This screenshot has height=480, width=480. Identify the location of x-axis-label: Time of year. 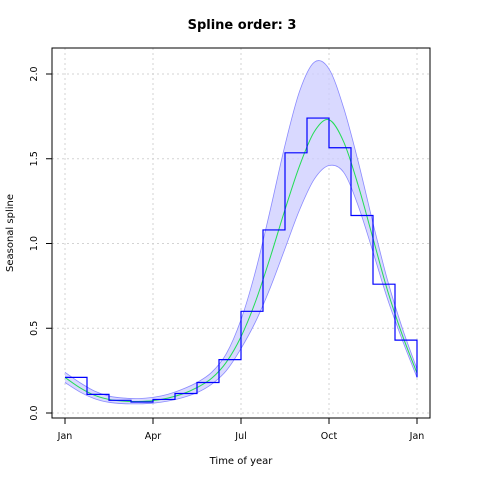
(241, 461).